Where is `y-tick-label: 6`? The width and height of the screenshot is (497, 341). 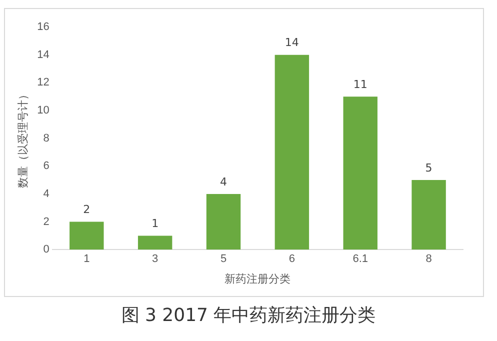 y-tick-label: 6 is located at coordinates (46, 166).